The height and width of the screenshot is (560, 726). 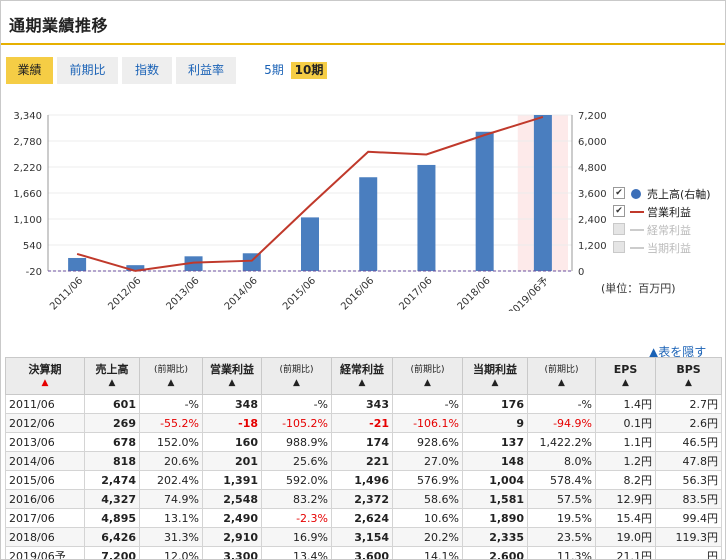 What do you see at coordinates (495, 499) in the screenshot?
I see `table-cell: 1,581` at bounding box center [495, 499].